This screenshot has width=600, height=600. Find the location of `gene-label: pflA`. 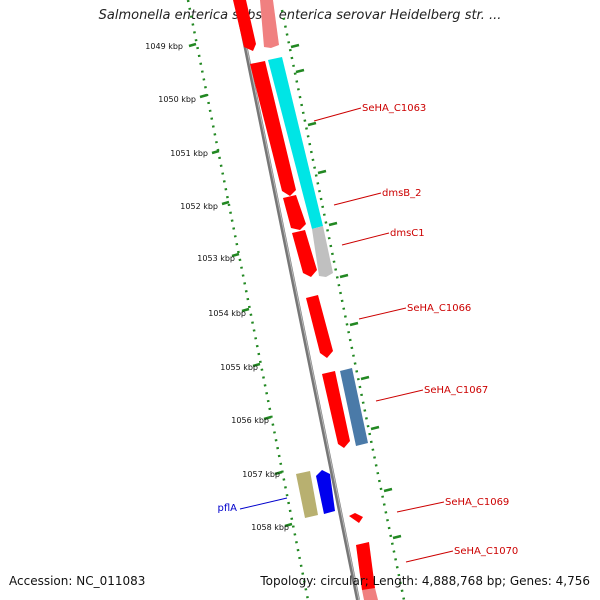

gene-label: pflA is located at coordinates (228, 508).